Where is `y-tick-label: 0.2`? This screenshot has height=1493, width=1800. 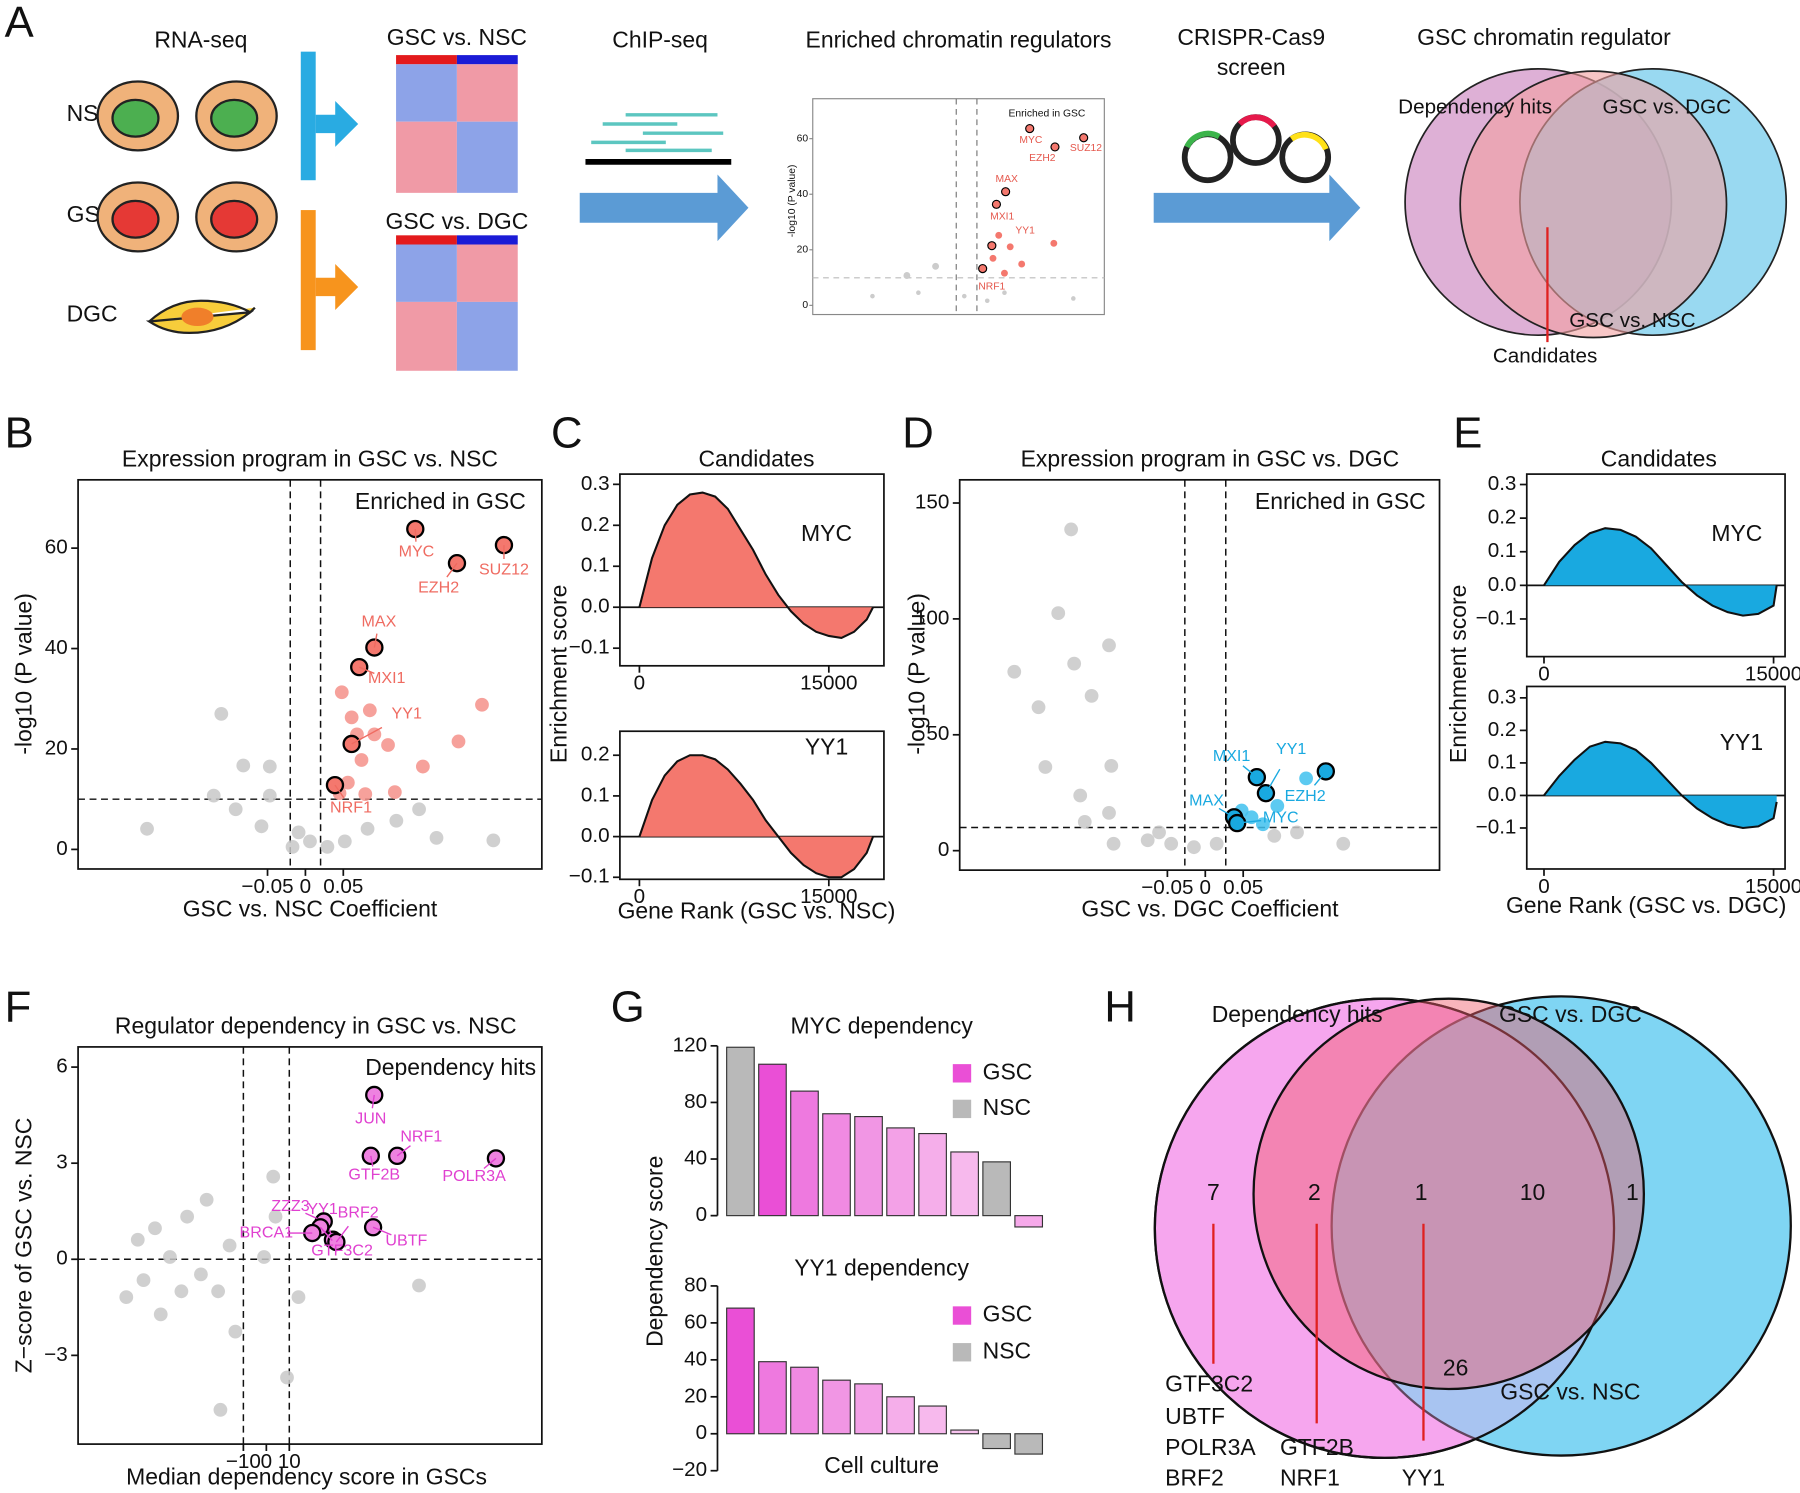
y-tick-label: 0.2 is located at coordinates (595, 754).